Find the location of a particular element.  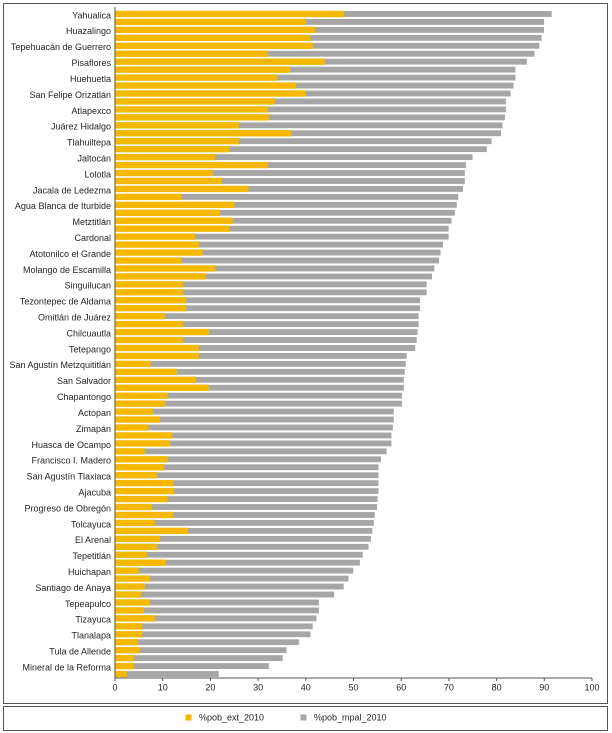

y-tick-label: Tezontepec de Aldama is located at coordinates (65, 302).